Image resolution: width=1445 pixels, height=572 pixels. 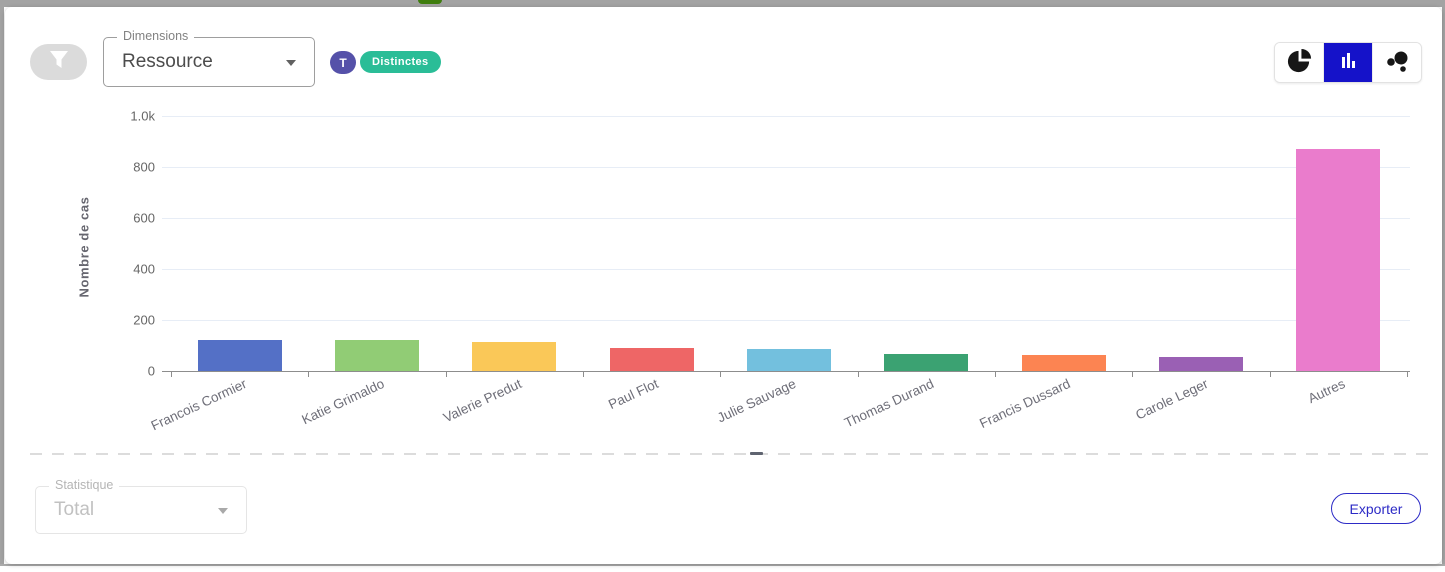 What do you see at coordinates (377, 355) in the screenshot?
I see `bar-katie-grimaldo` at bounding box center [377, 355].